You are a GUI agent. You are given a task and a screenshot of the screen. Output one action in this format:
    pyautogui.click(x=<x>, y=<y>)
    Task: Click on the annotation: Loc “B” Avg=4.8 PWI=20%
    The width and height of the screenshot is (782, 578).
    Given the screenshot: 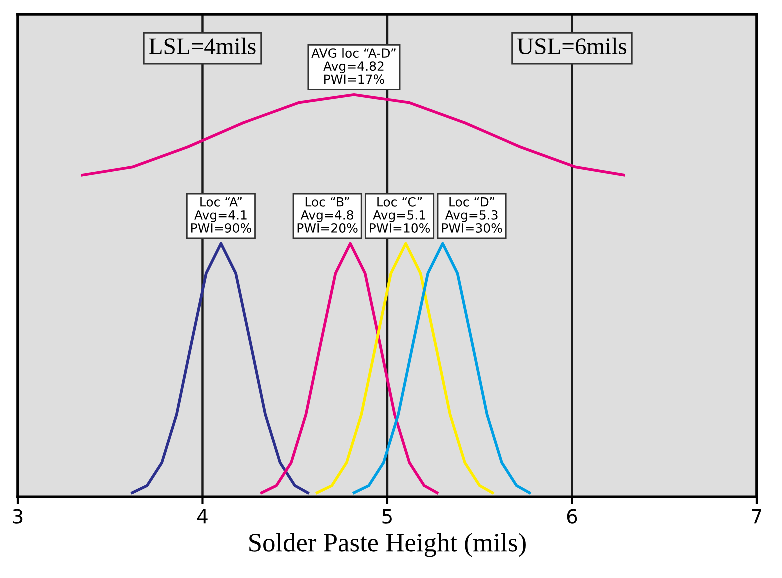 What is the action you would take?
    pyautogui.click(x=328, y=215)
    